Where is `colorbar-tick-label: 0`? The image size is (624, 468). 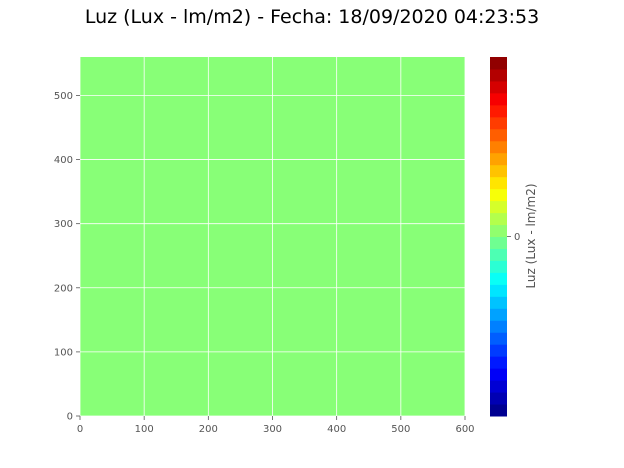
colorbar-tick-label: 0 is located at coordinates (517, 237).